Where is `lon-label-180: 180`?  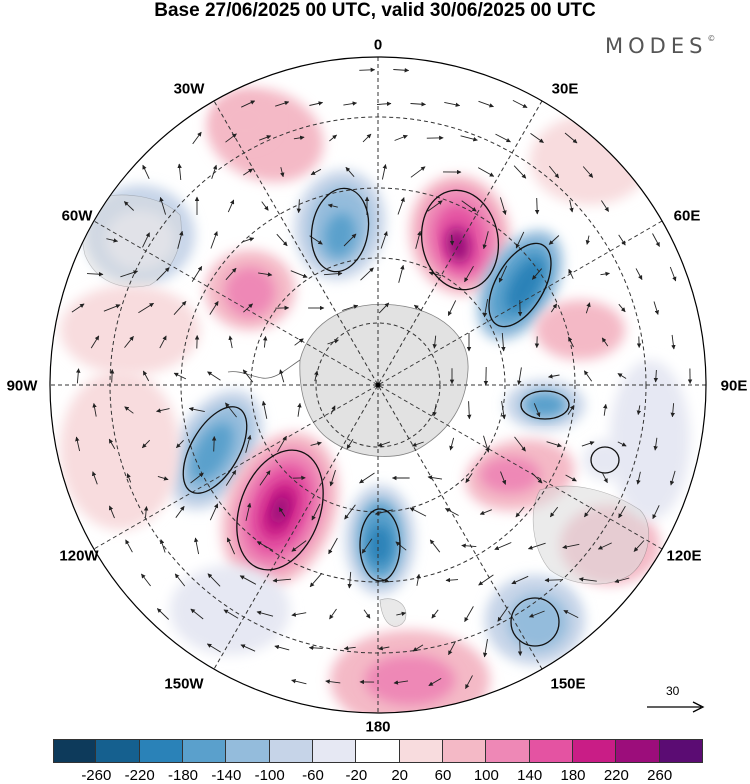
lon-label-180: 180 is located at coordinates (377, 727).